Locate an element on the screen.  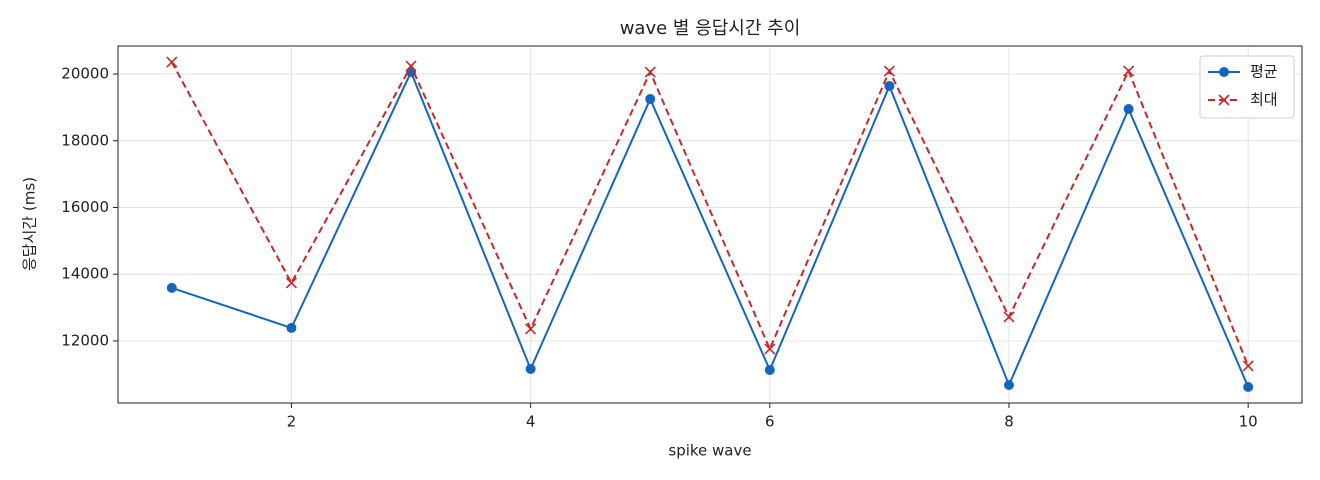
y-tick-label: 16000 is located at coordinates (85, 207).